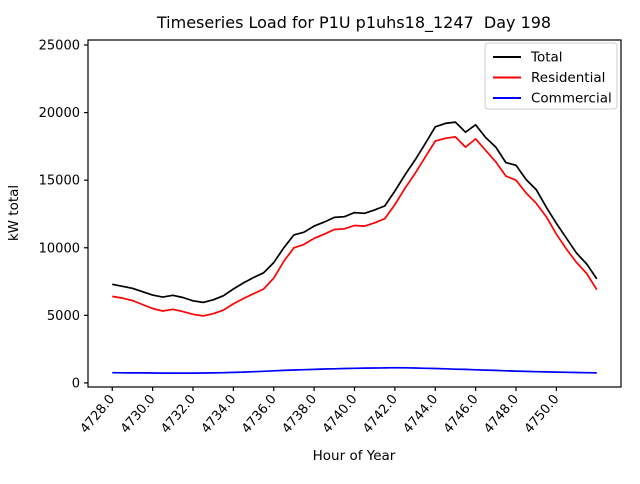 This screenshot has width=640, height=484. What do you see at coordinates (59, 46) in the screenshot?
I see `y-tick-label: 25000` at bounding box center [59, 46].